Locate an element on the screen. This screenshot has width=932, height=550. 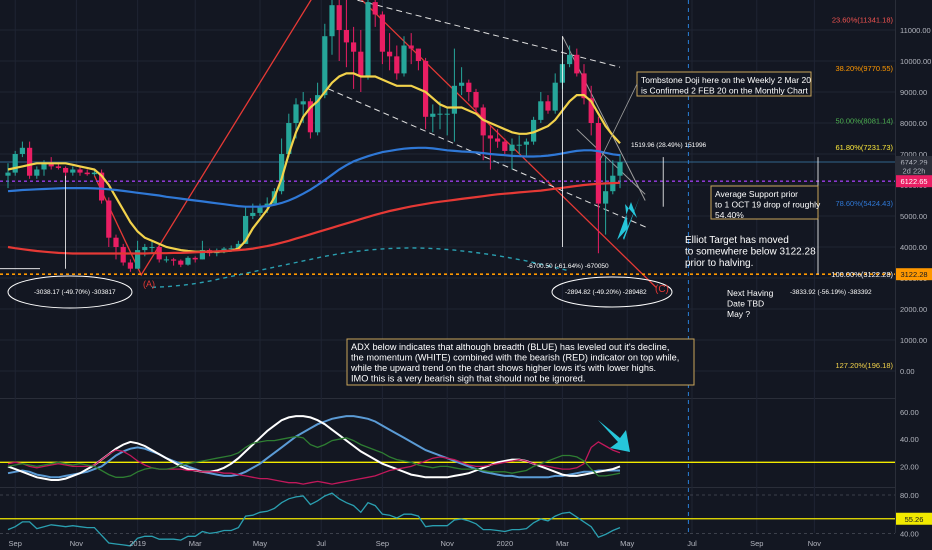
down-arrow is located at coordinates (614, 436).